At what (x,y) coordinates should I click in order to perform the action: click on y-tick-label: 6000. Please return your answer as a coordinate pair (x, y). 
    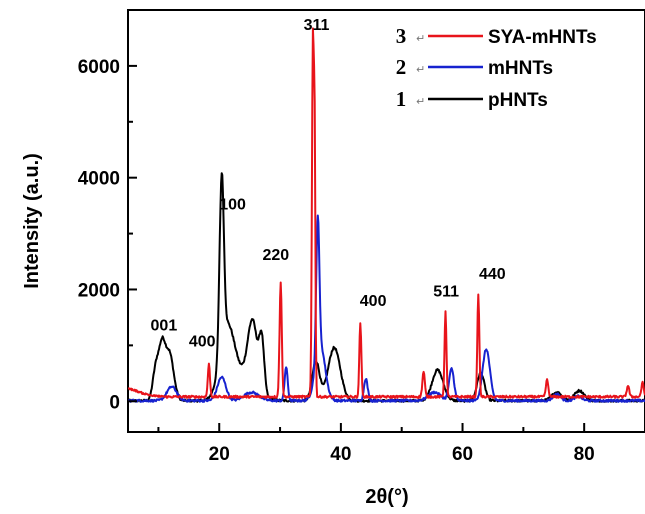
    Looking at the image, I should click on (99, 67).